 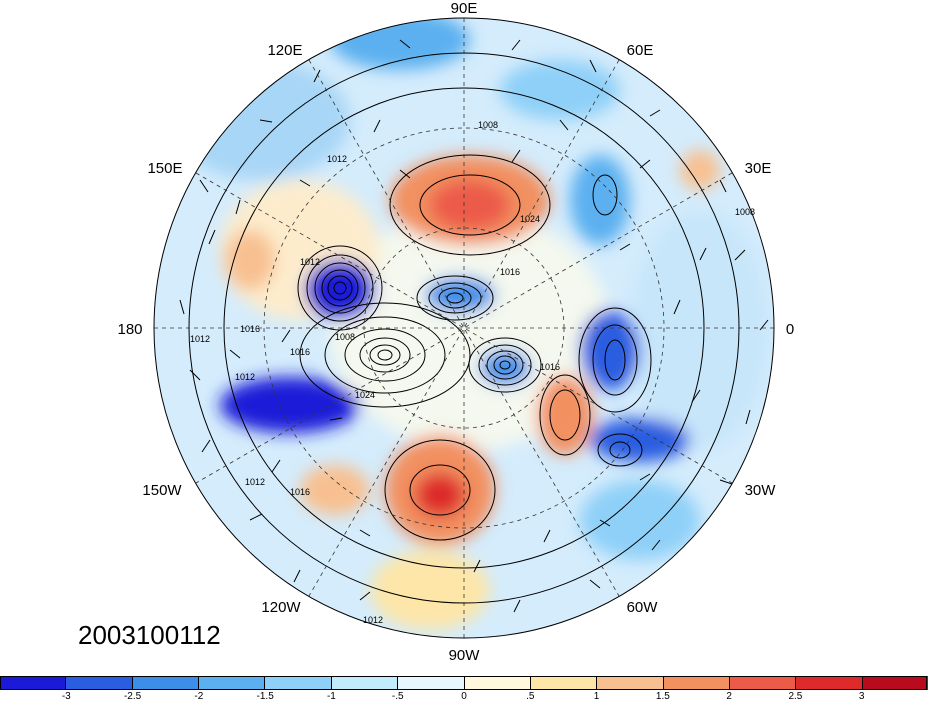 I want to click on colorbar-frame, so click(x=463, y=683).